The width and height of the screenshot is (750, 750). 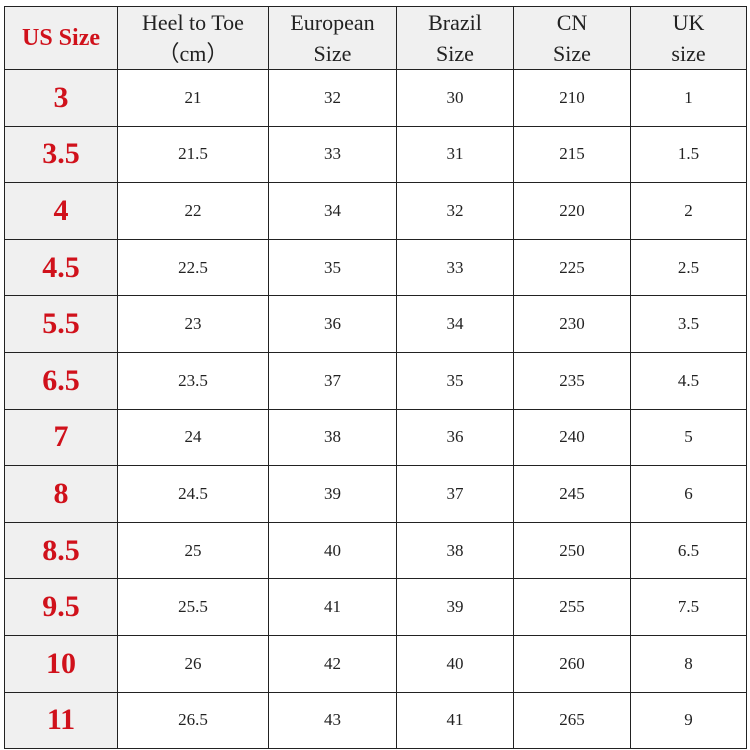 What do you see at coordinates (193, 22) in the screenshot?
I see `header-label: Heel to Toe` at bounding box center [193, 22].